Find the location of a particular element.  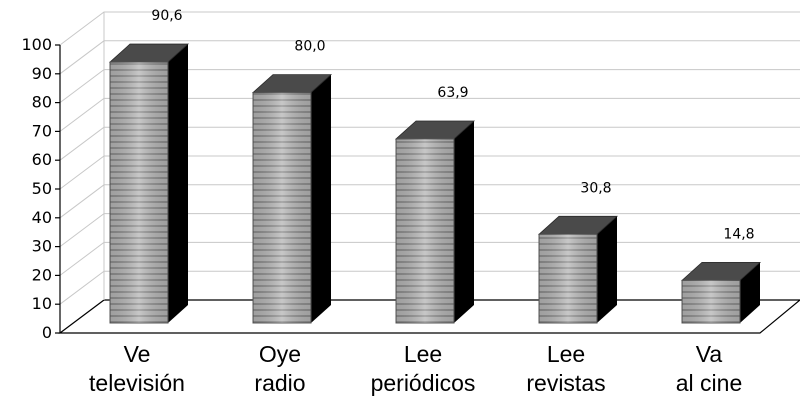

category-label-line2: revistas is located at coordinates (565, 383).